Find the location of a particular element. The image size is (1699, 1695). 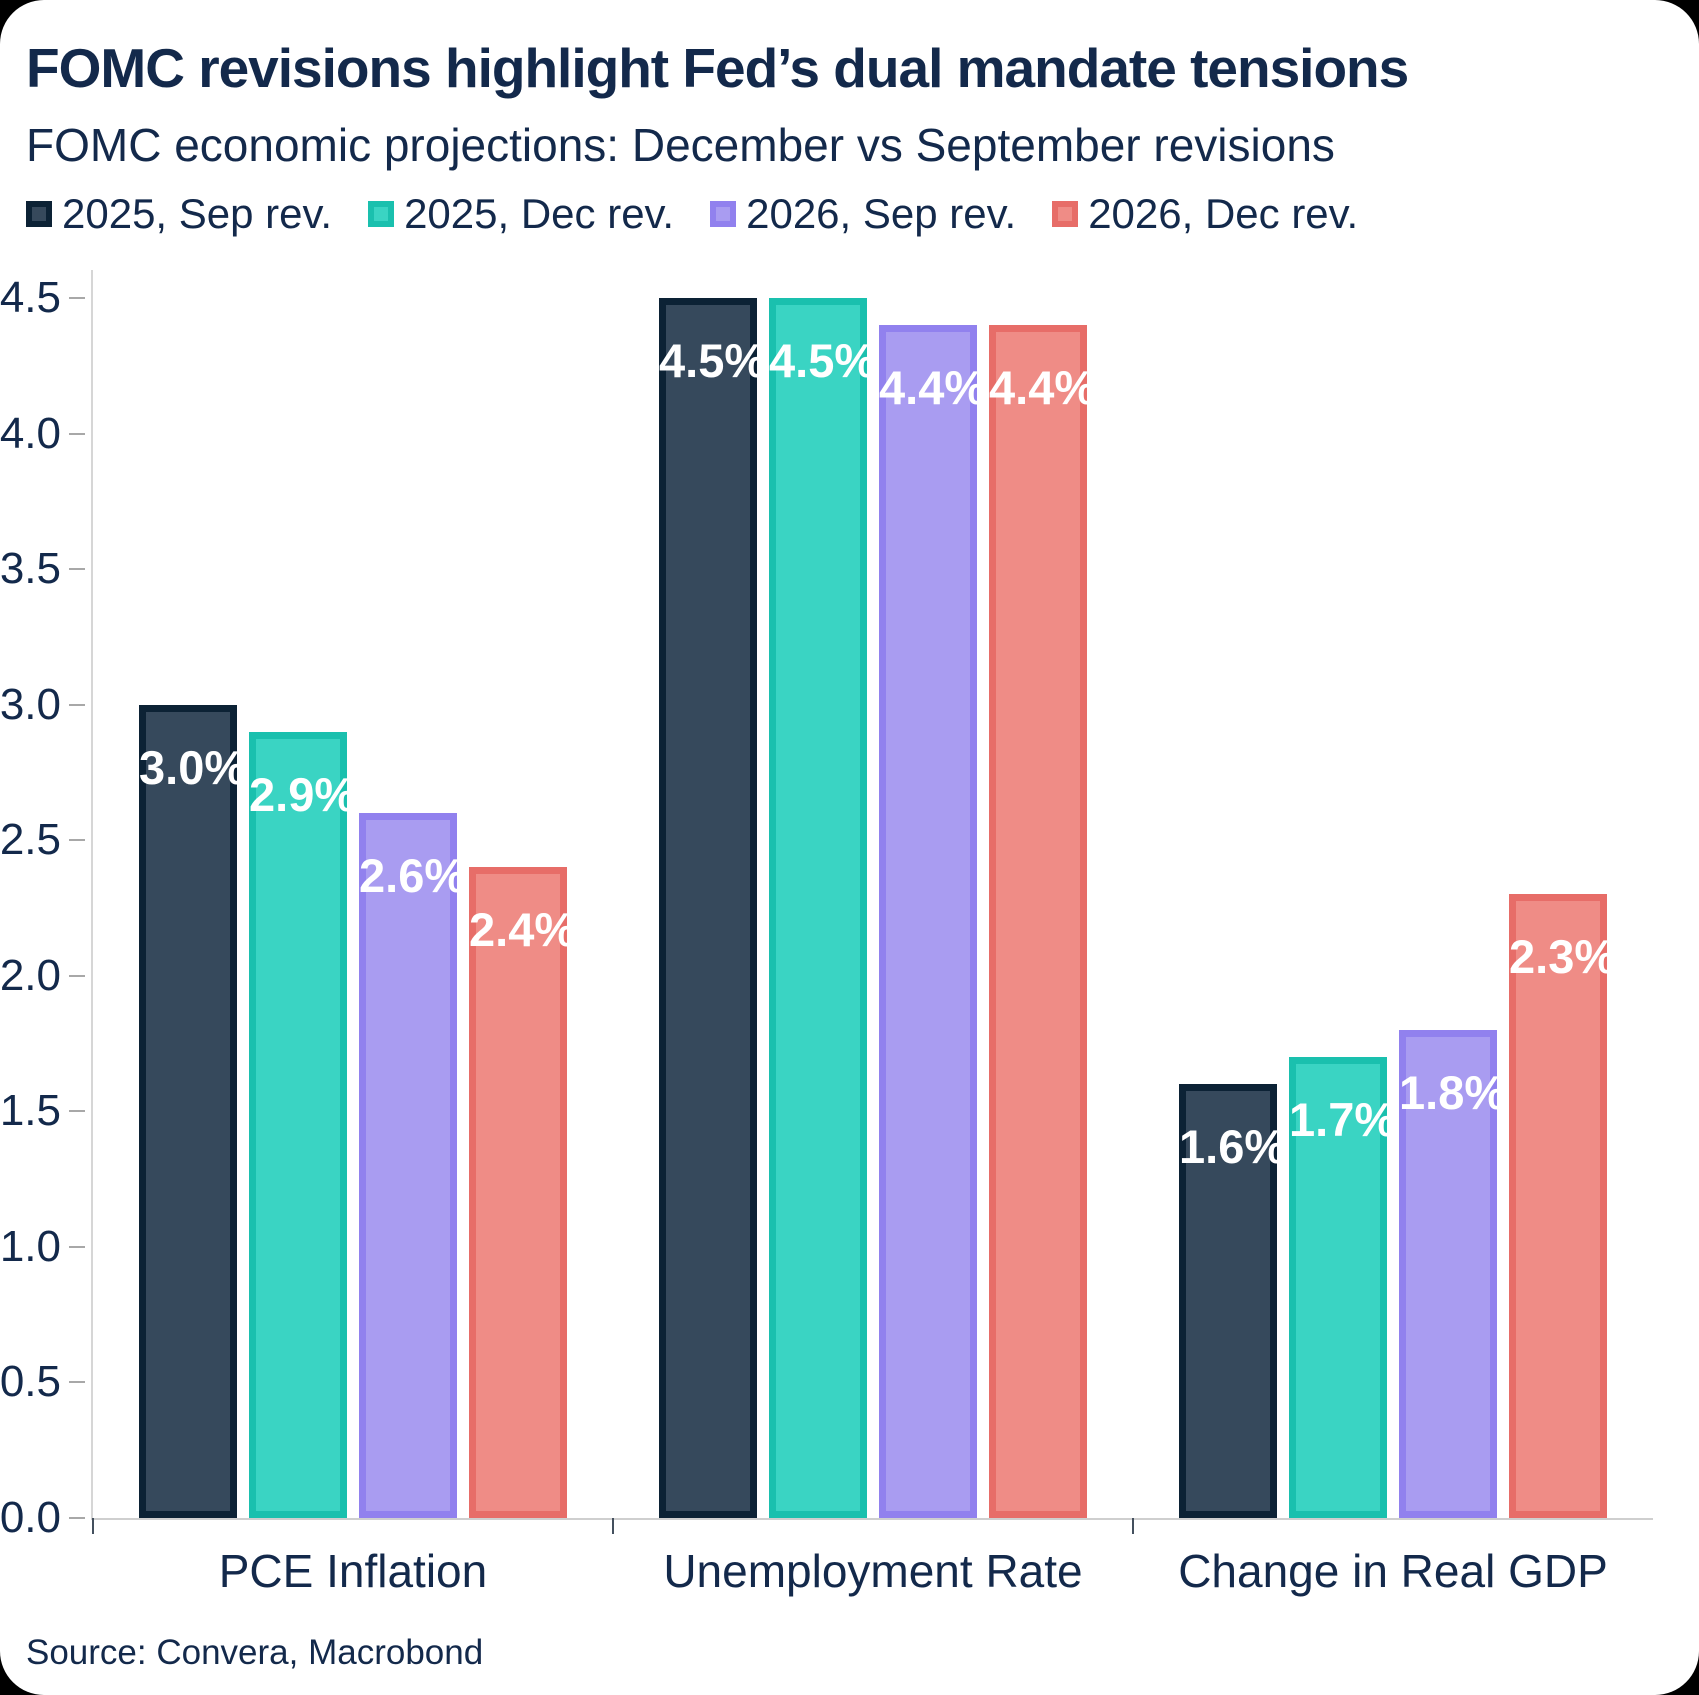

y-axis-tick-label: 1.0 is located at coordinates (30, 1246).